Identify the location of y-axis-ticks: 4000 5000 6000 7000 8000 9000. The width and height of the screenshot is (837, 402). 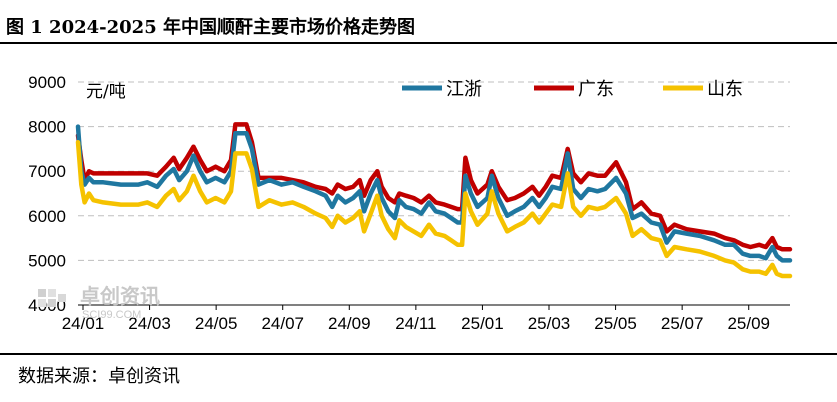
(47, 194).